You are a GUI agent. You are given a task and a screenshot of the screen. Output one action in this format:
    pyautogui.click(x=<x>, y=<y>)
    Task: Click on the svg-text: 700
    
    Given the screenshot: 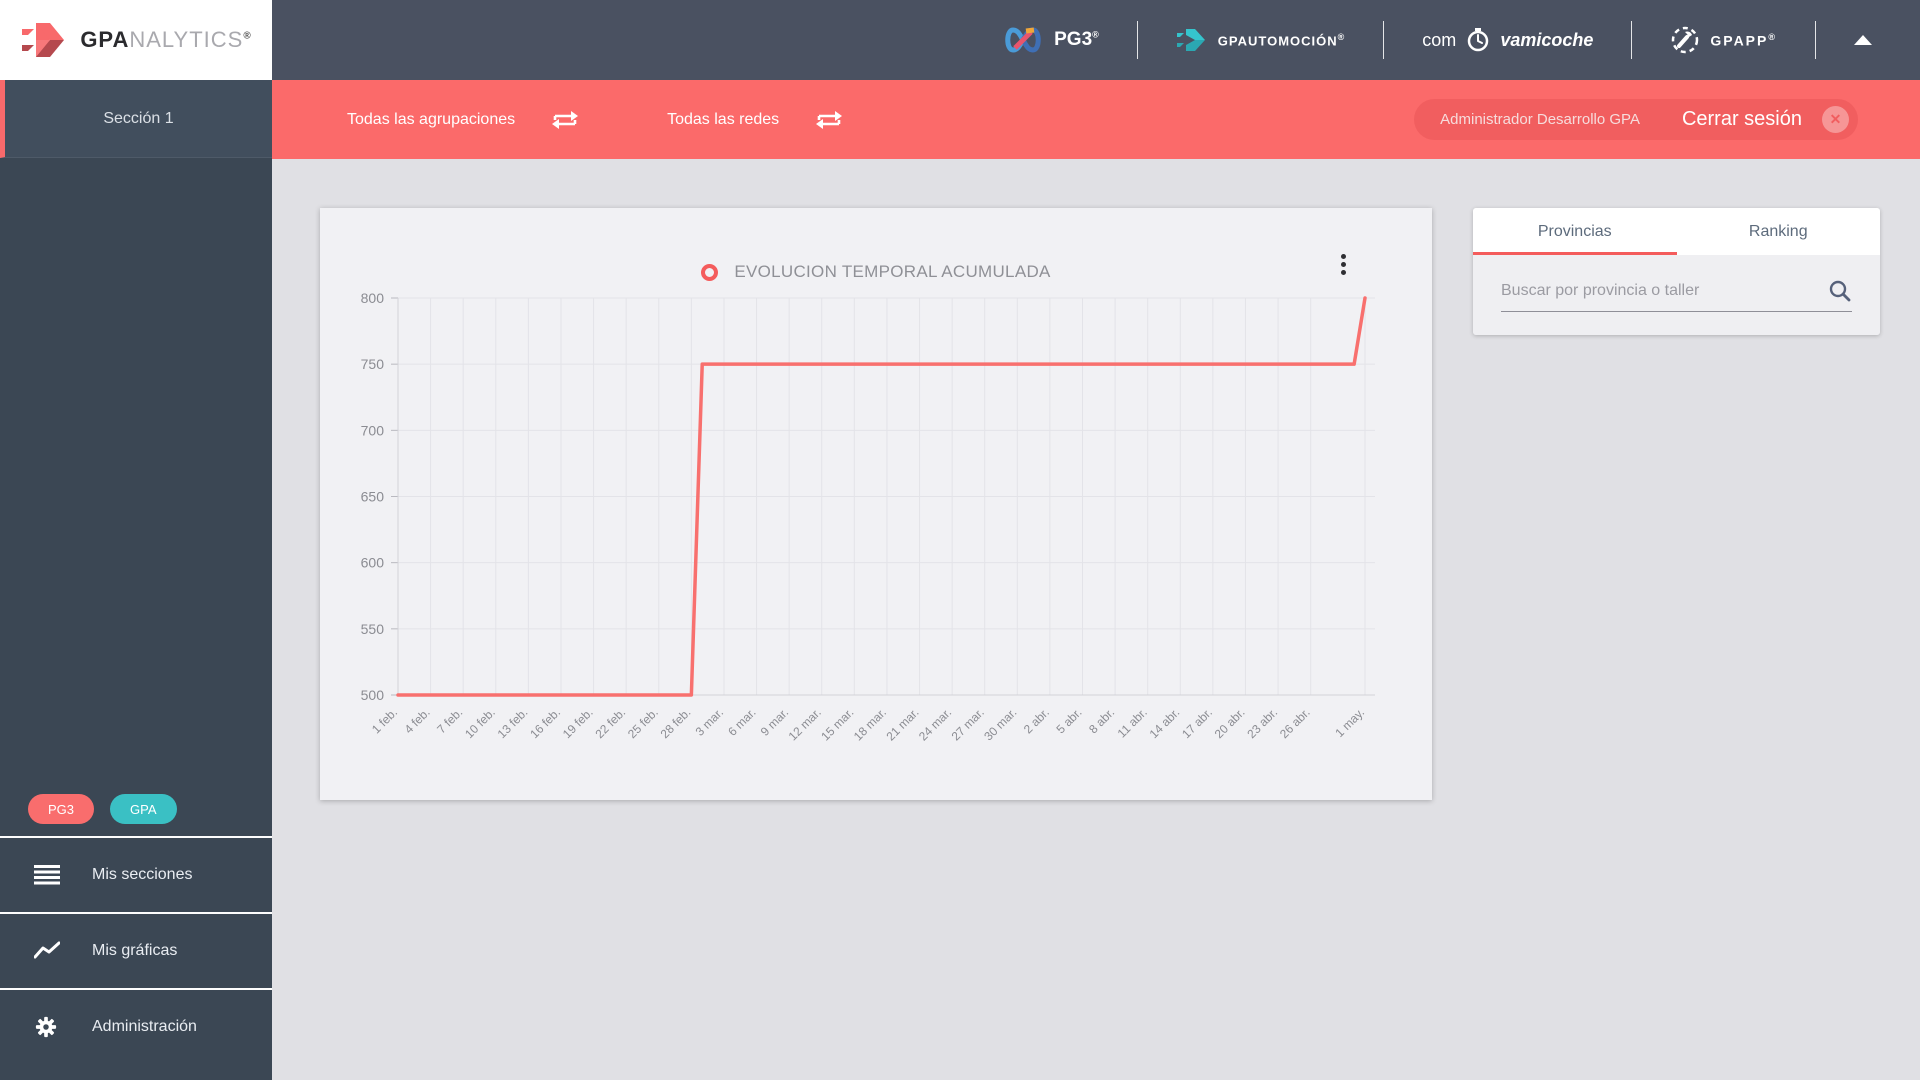 What is the action you would take?
    pyautogui.click(x=373, y=430)
    